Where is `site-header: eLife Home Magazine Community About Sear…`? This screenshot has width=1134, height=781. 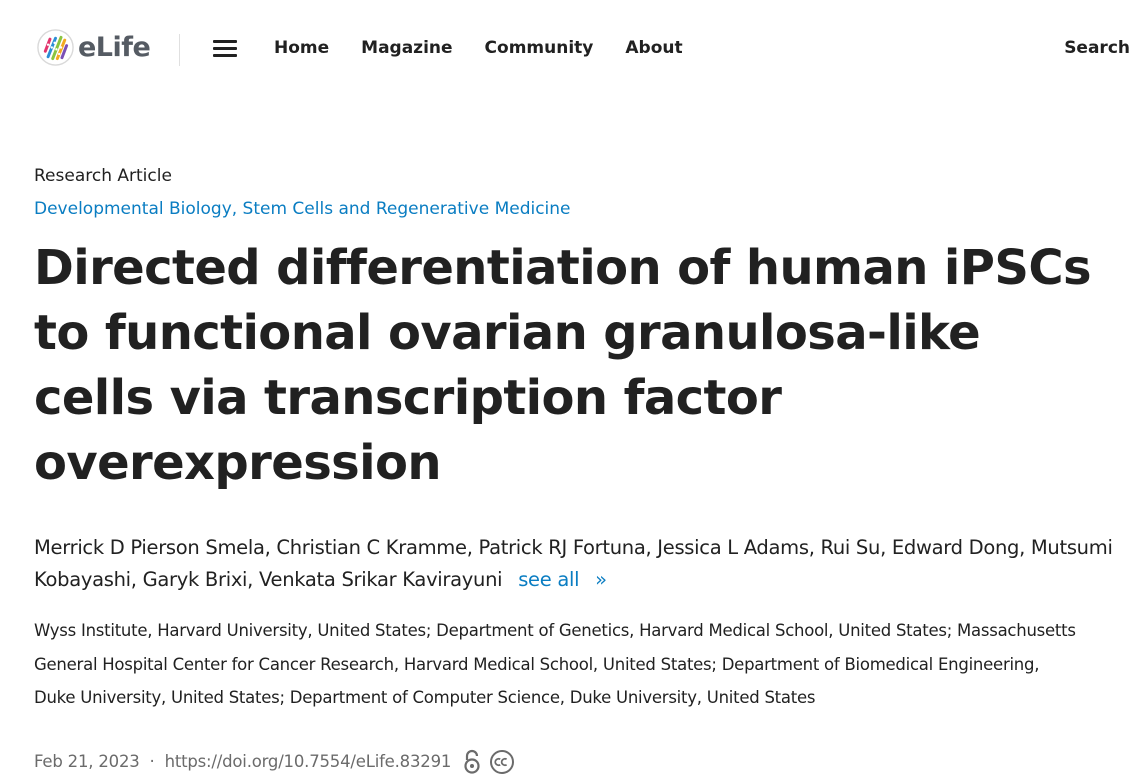 site-header: eLife Home Magazine Community About Sear… is located at coordinates (567, 48).